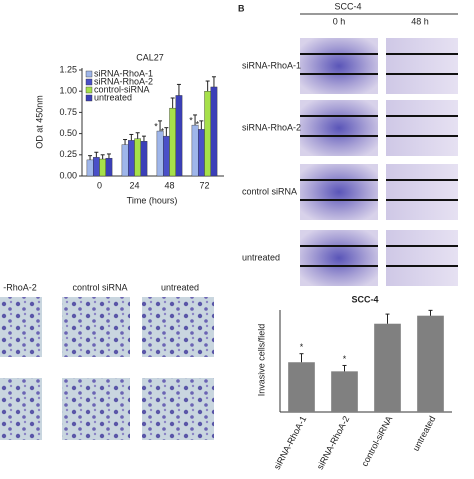  Describe the element at coordinates (123, 81) in the screenshot. I see `legend-label: siRNA-RhoA-2` at that location.